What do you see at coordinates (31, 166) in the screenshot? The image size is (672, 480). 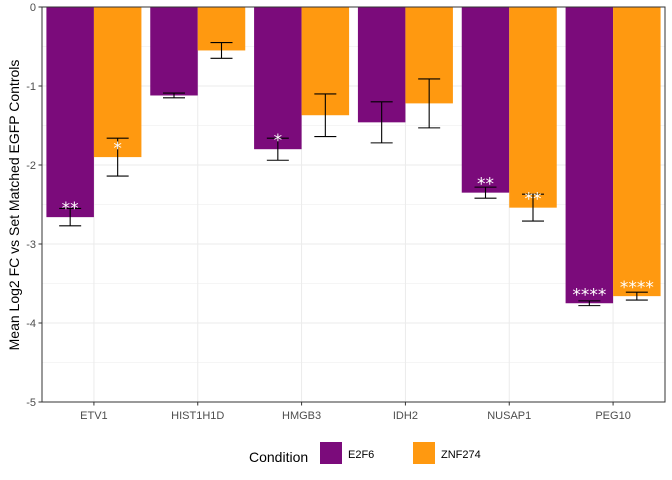 I see `y-tick-label: -2` at bounding box center [31, 166].